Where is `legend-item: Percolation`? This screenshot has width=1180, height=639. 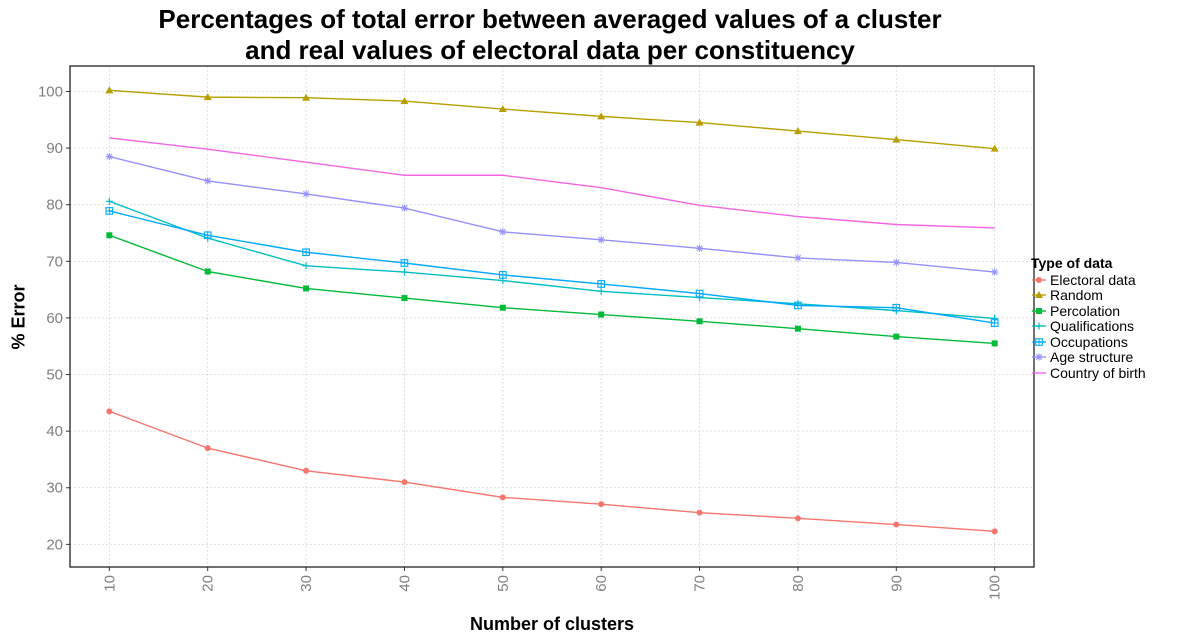
legend-item: Percolation is located at coordinates (1088, 311).